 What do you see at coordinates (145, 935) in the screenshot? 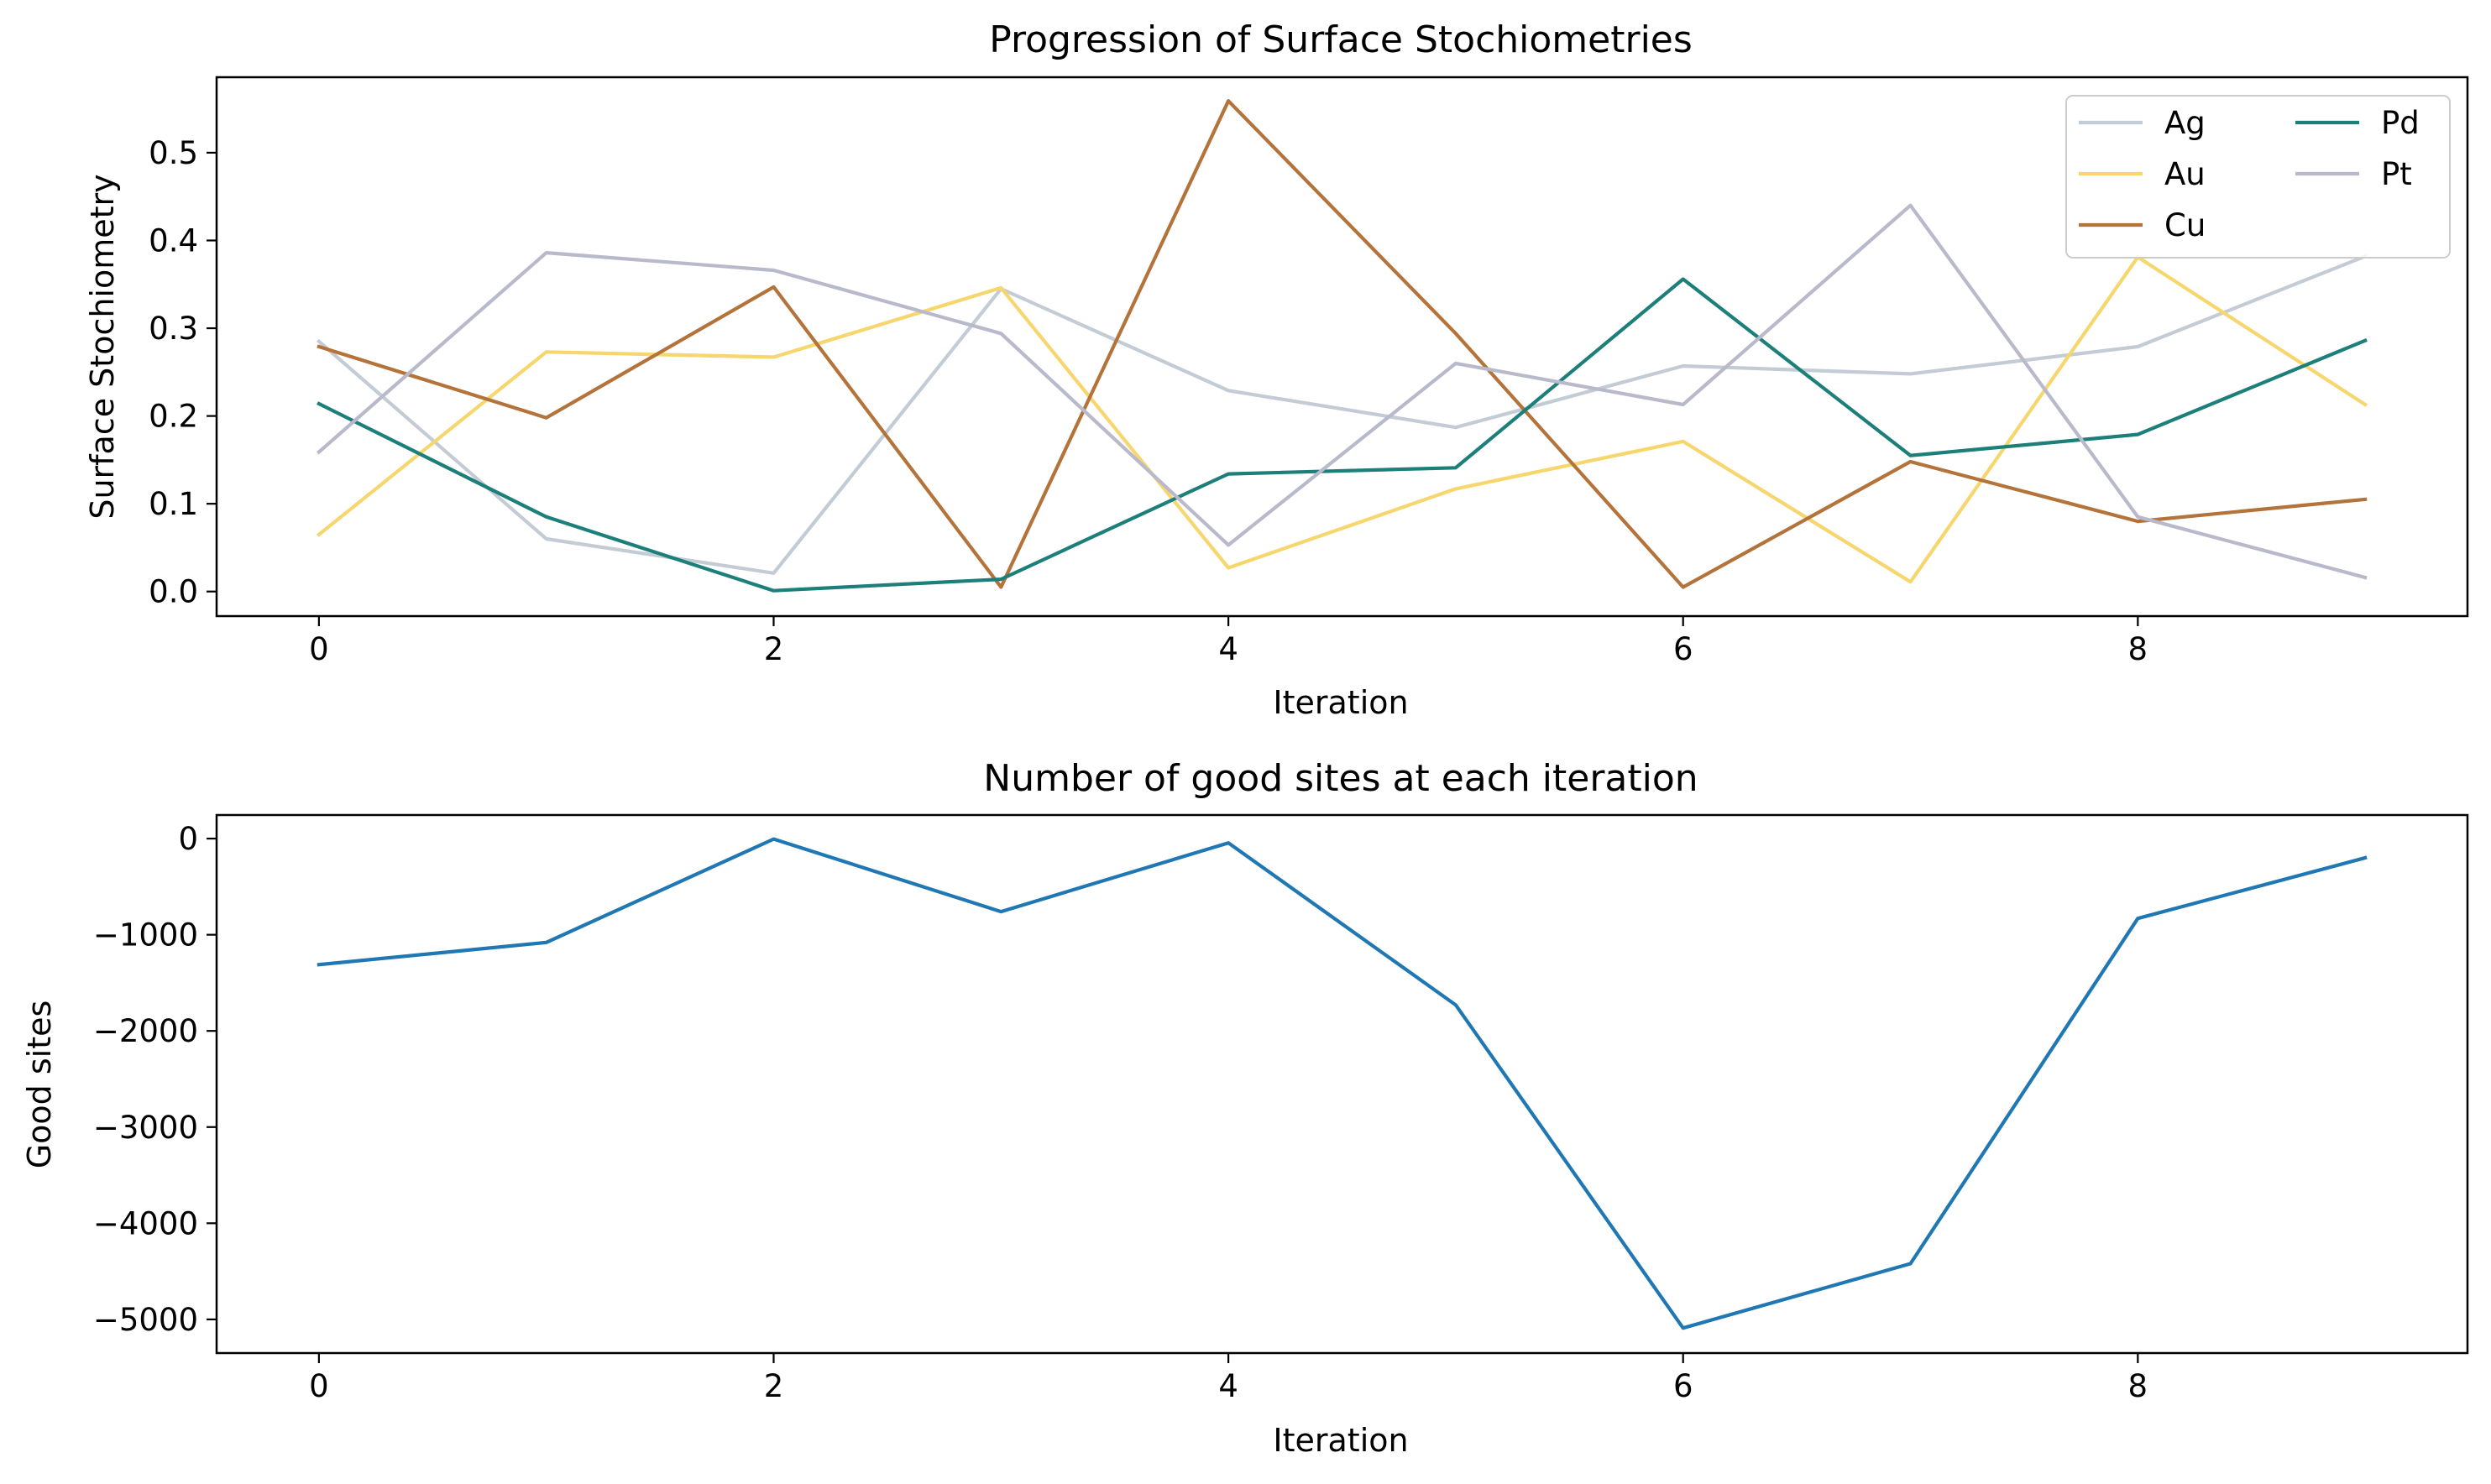
I see `good-sites-y-tick-label: −1000` at bounding box center [145, 935].